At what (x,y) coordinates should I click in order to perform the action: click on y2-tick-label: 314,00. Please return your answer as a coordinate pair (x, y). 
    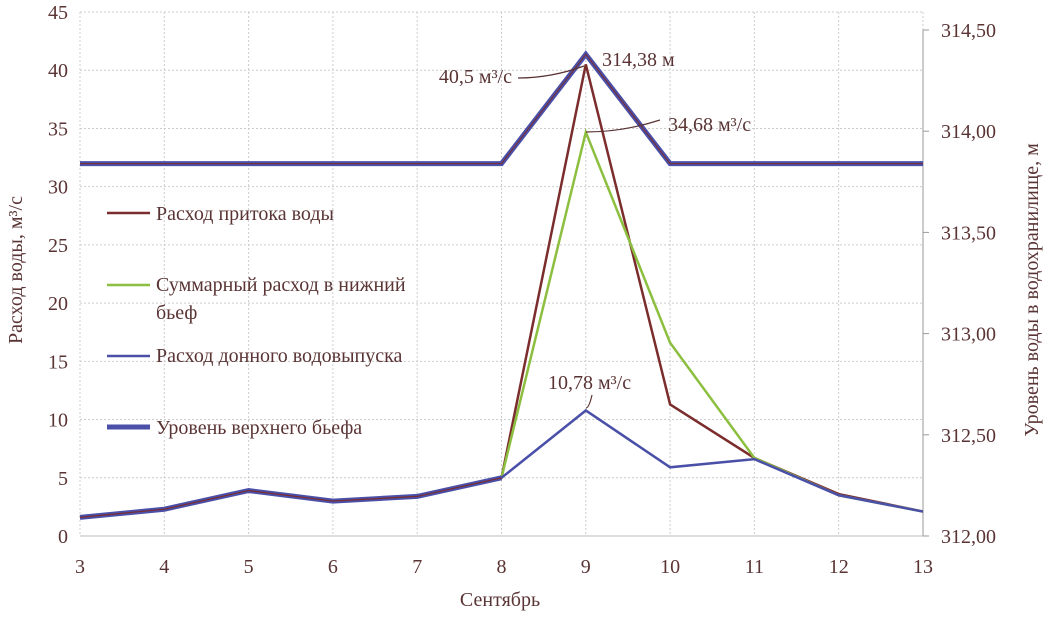
    Looking at the image, I should click on (968, 132).